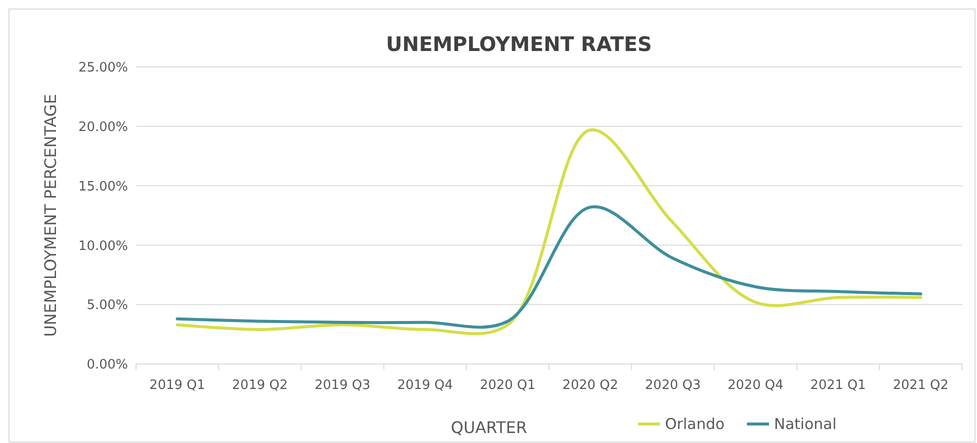 The width and height of the screenshot is (977, 443). What do you see at coordinates (425, 385) in the screenshot?
I see `x-tick-label: 2019 Q4` at bounding box center [425, 385].